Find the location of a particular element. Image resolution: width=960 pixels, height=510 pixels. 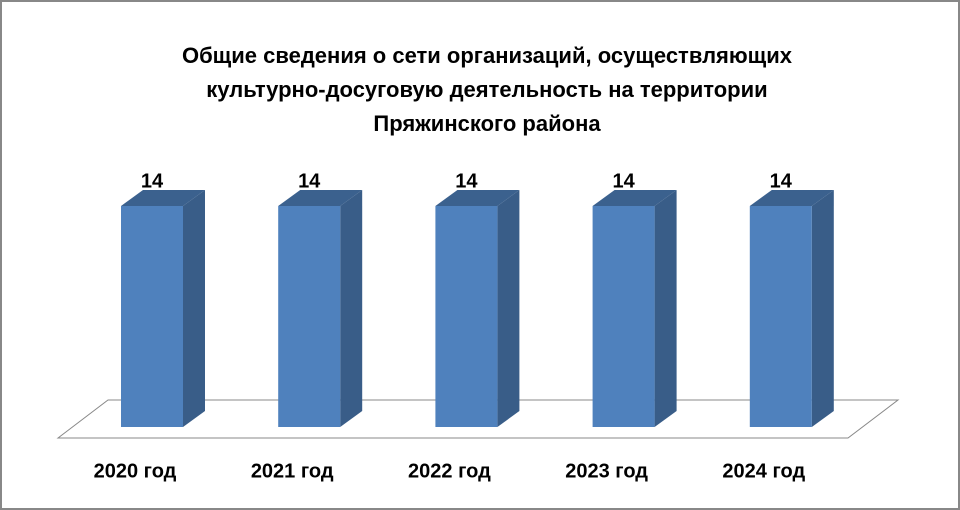

x-tick-label: 2021 год is located at coordinates (292, 471).